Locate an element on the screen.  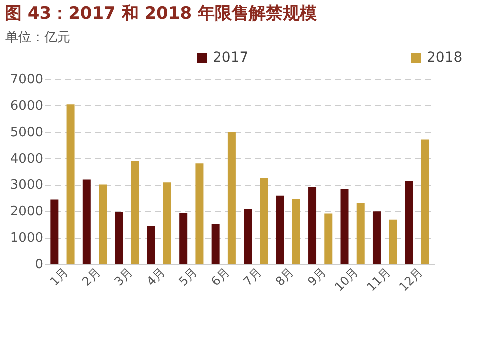
chart-title: 图 43：2017 和 2018 年限售解禁规模 is located at coordinates (161, 14).